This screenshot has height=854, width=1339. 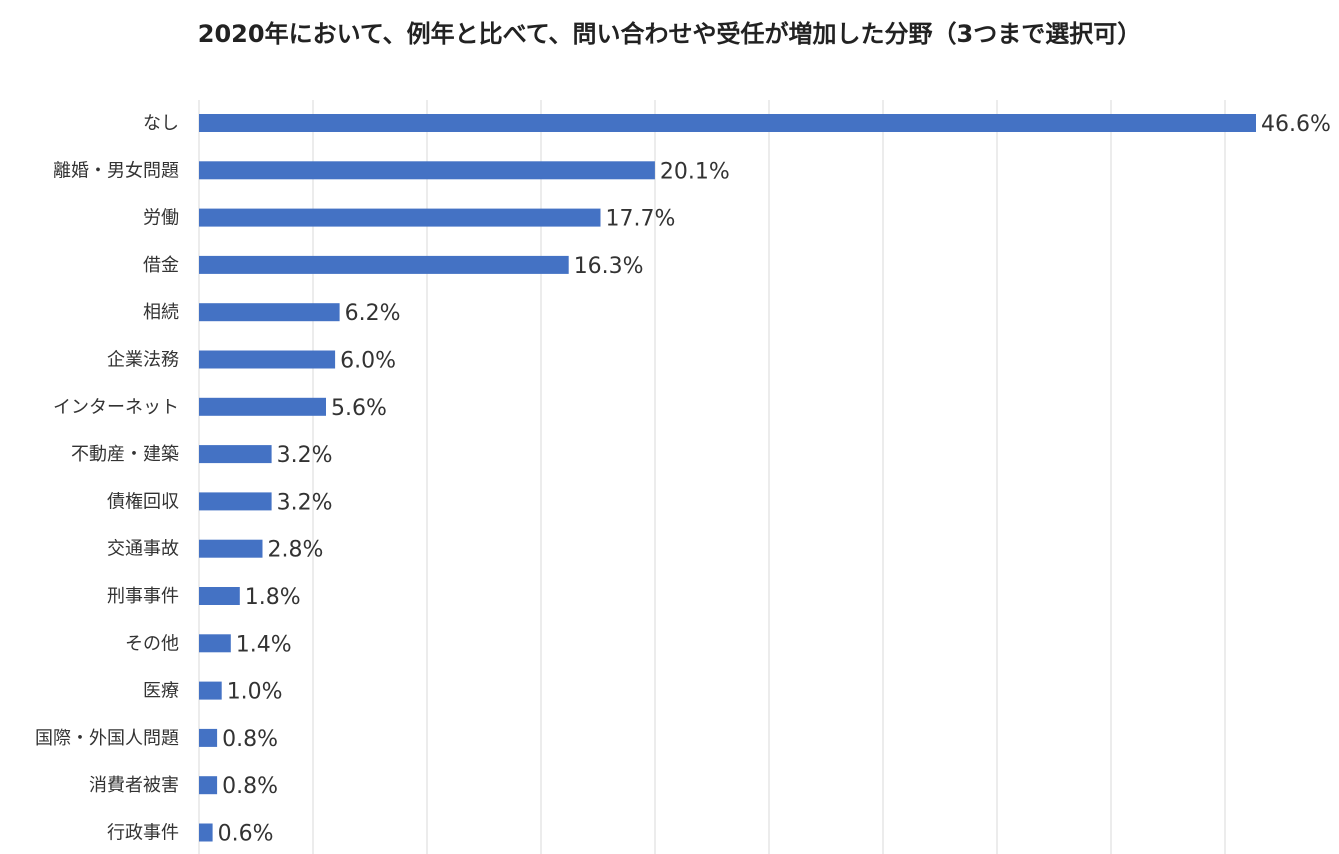 I want to click on category-label: 相続, so click(x=161, y=312).